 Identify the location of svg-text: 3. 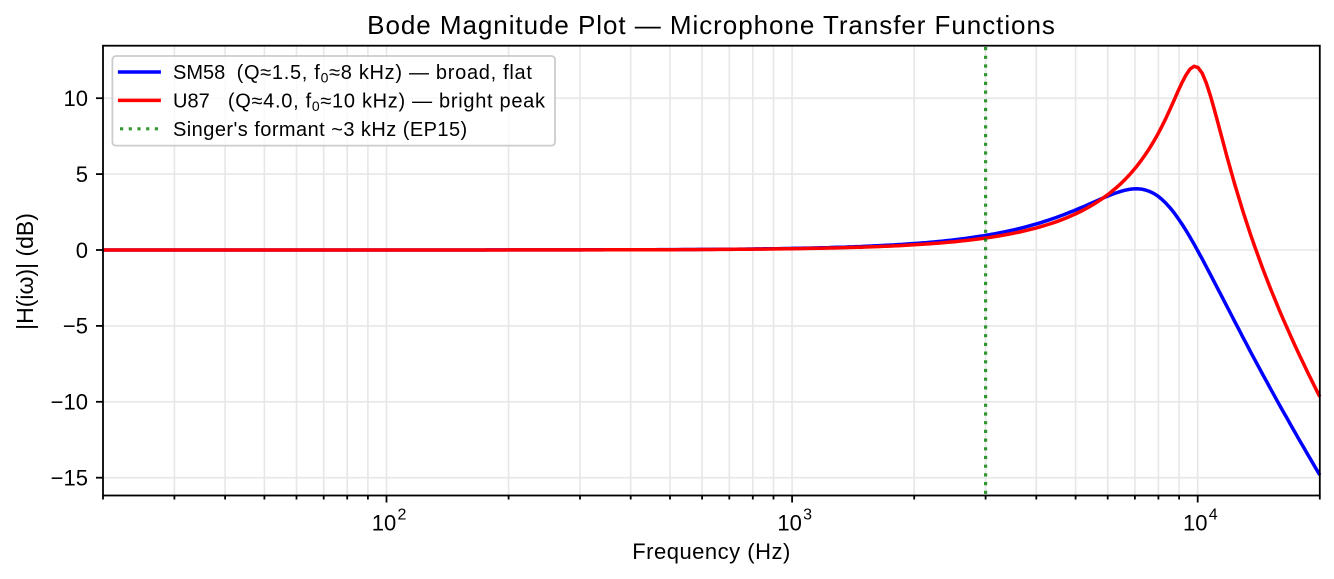
(807, 515).